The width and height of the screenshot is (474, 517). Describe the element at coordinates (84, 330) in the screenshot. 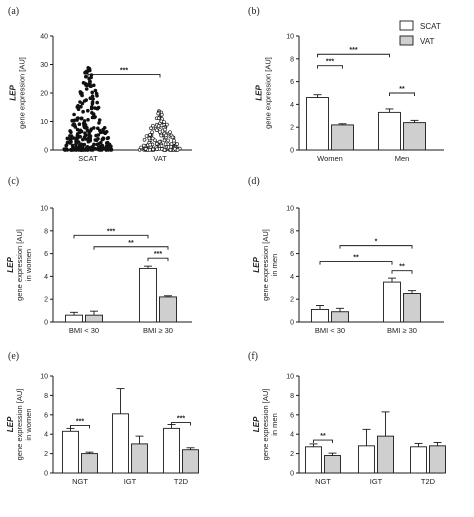

I see `category-label: BMI < 30` at that location.